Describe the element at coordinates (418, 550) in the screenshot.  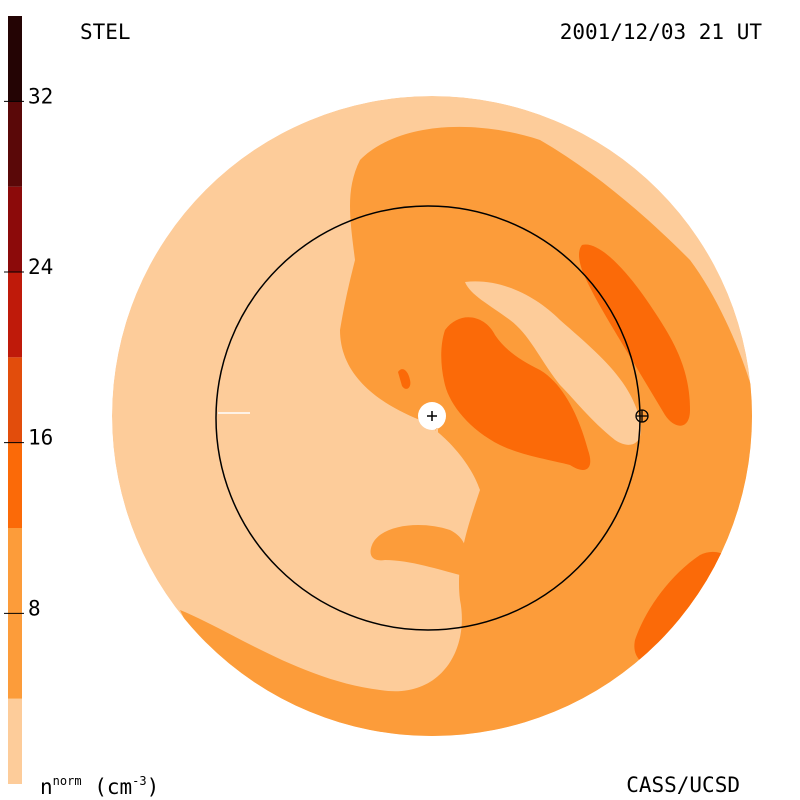
I see `density-region-medium-lobe` at that location.